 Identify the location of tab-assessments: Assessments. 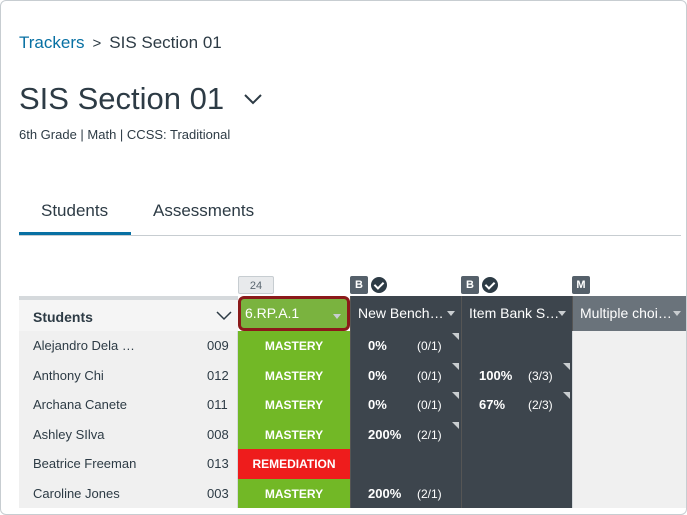
(204, 210).